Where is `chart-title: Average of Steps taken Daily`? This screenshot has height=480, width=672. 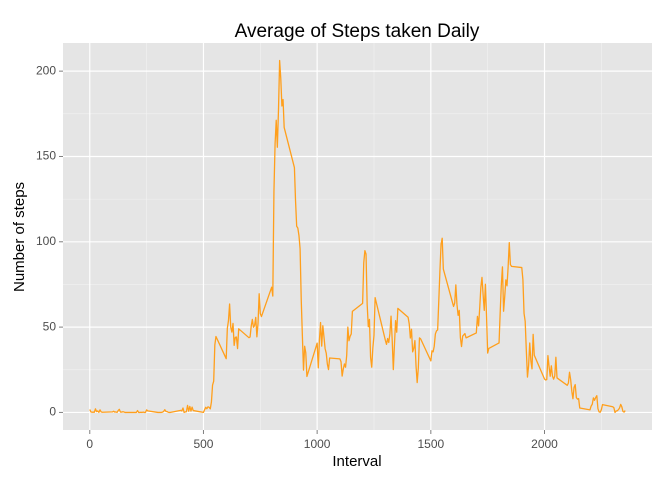
chart-title: Average of Steps taken Daily is located at coordinates (357, 31).